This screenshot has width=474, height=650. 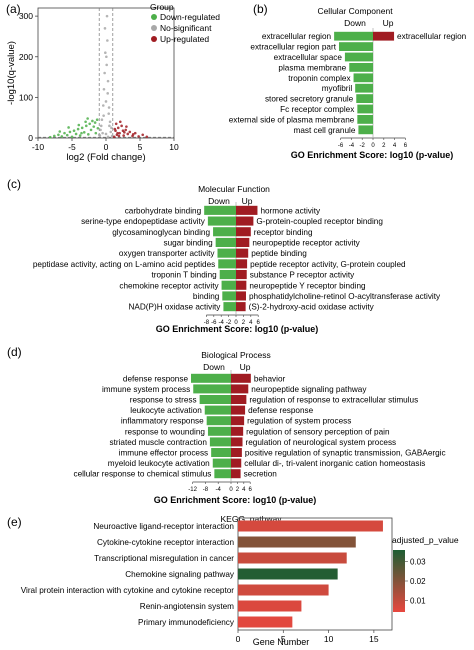 What do you see at coordinates (245, 367) in the screenshot?
I see `bp-up-label: Up` at bounding box center [245, 367].